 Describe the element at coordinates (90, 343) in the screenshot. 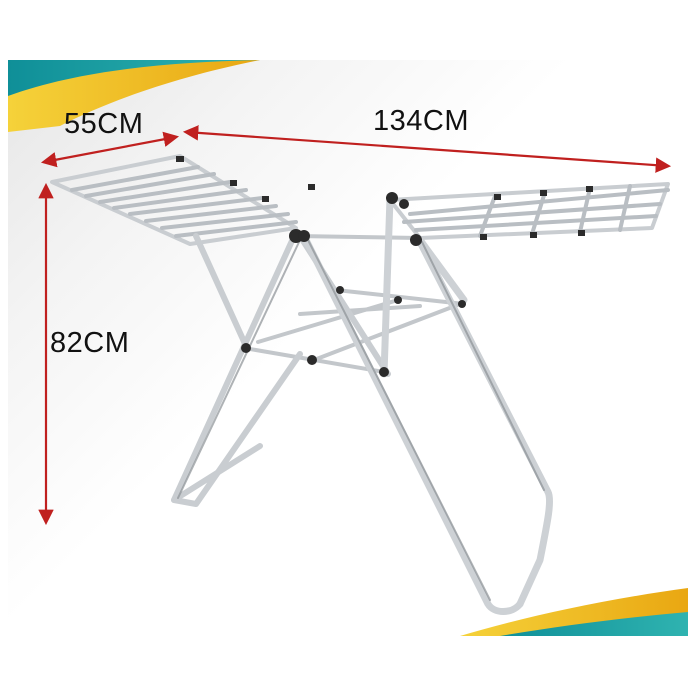

I see `height-dimension-label: 82CM` at that location.